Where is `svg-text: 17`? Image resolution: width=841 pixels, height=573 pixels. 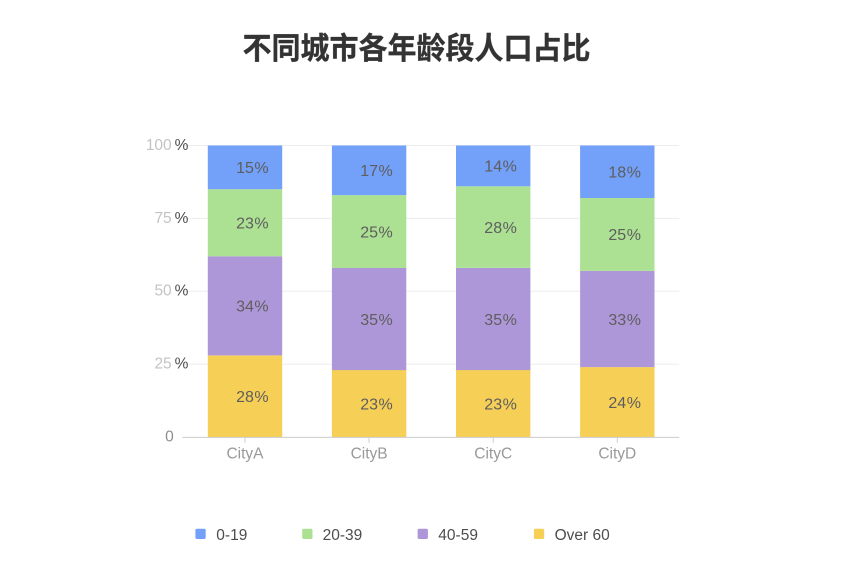 svg-text: 17 is located at coordinates (369, 171).